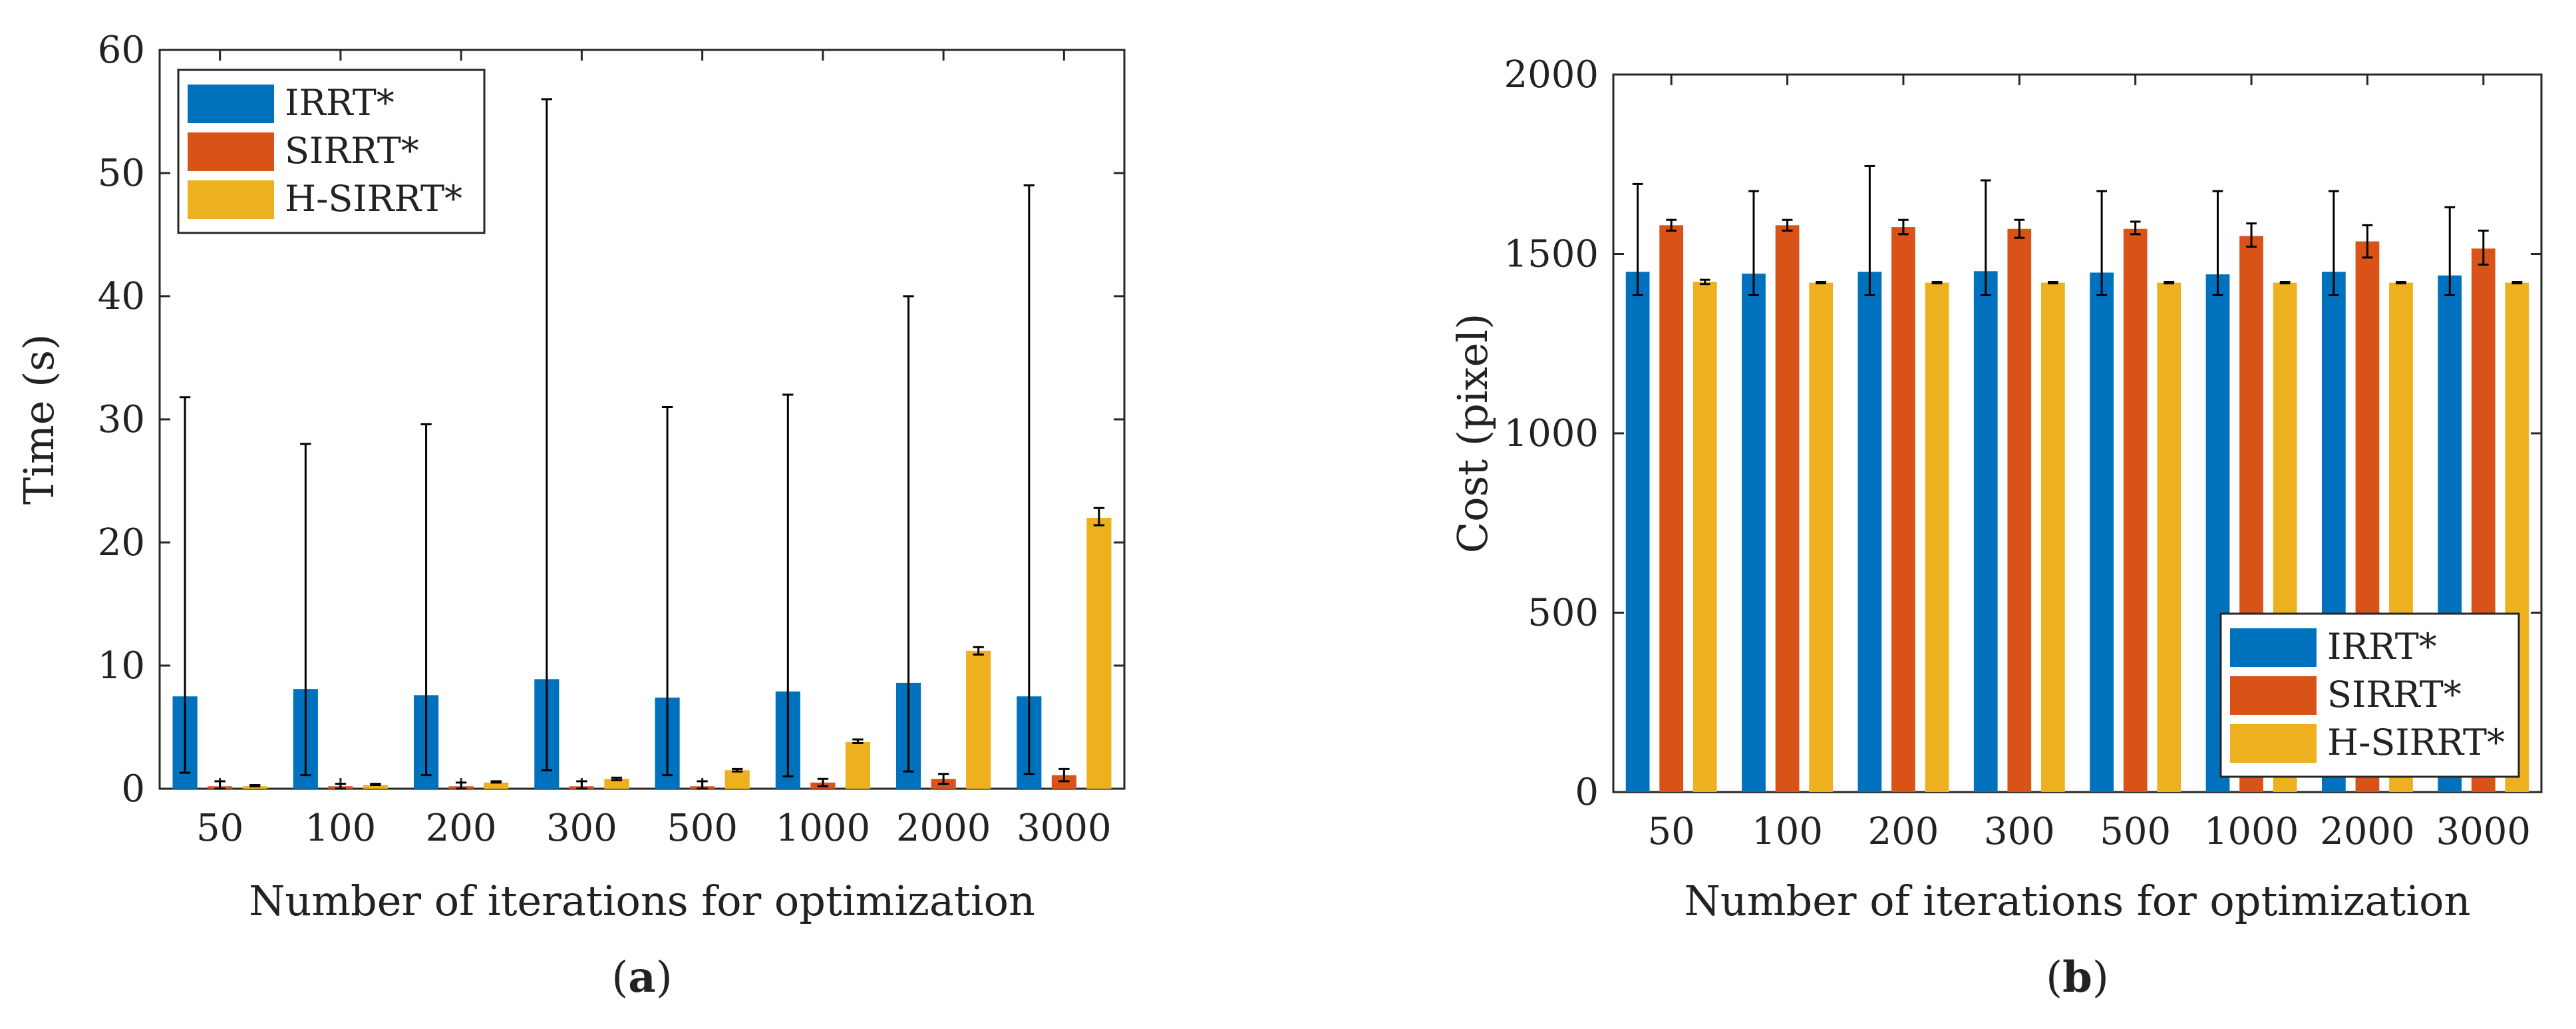 This screenshot has width=2576, height=1029. Describe the element at coordinates (1551, 433) in the screenshot. I see `y-tick-label: 1000` at that location.